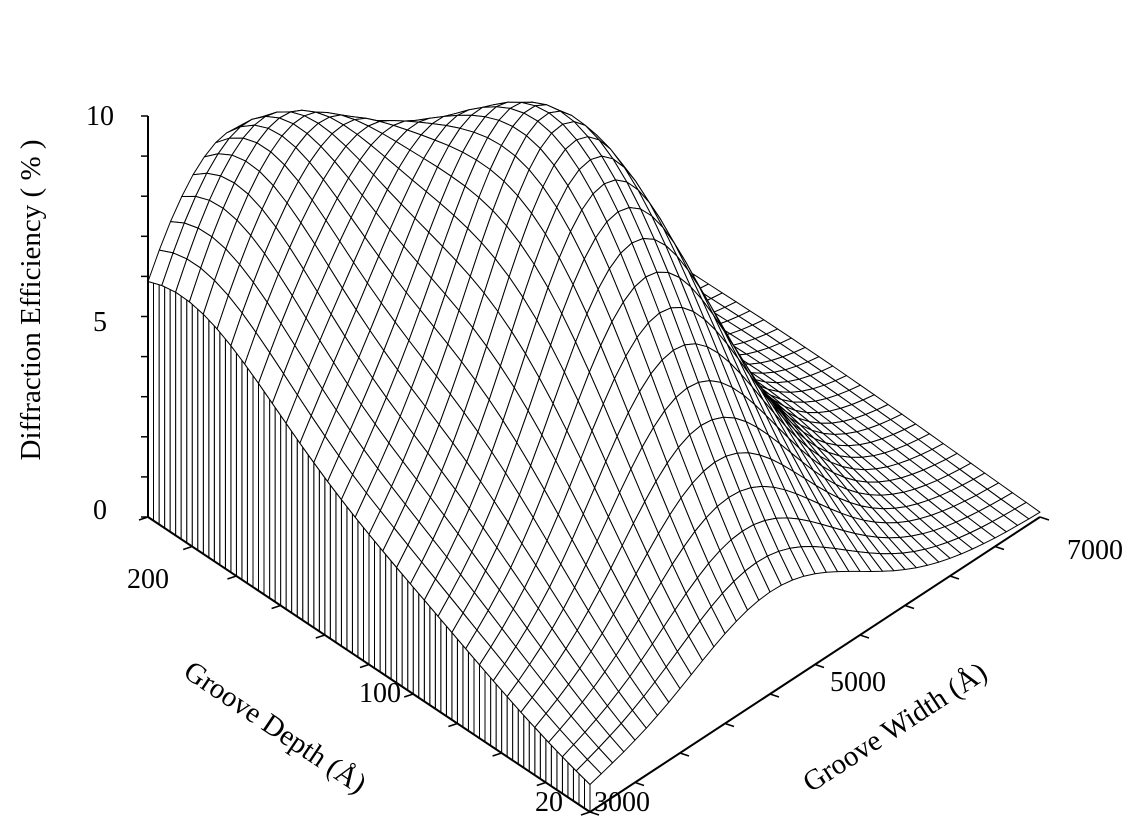  Describe the element at coordinates (100, 510) in the screenshot. I see `z-tick-label: 0` at that location.